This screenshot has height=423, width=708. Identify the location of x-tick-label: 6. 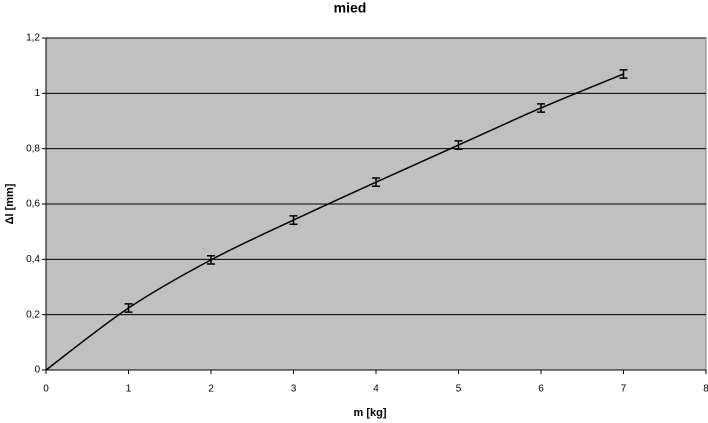
(541, 389).